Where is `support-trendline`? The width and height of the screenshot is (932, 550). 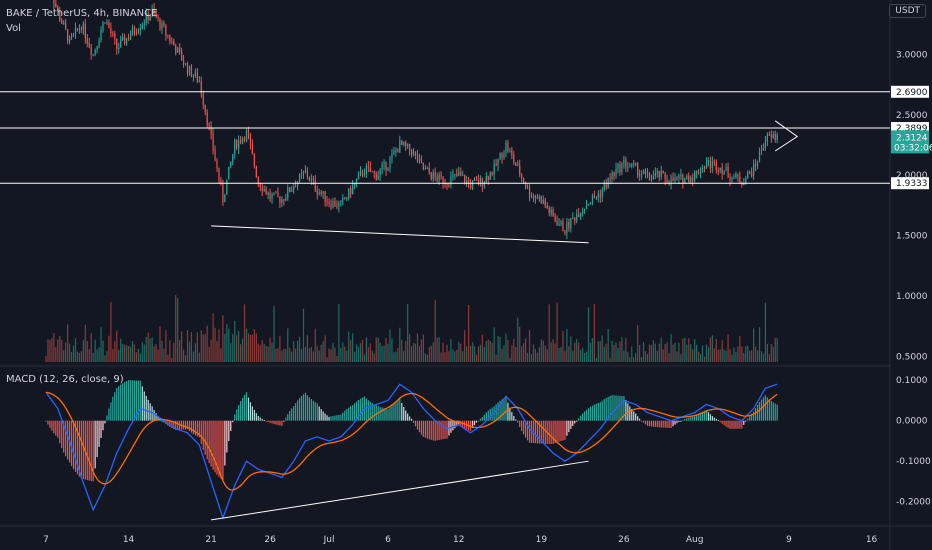 support-trendline is located at coordinates (400, 234).